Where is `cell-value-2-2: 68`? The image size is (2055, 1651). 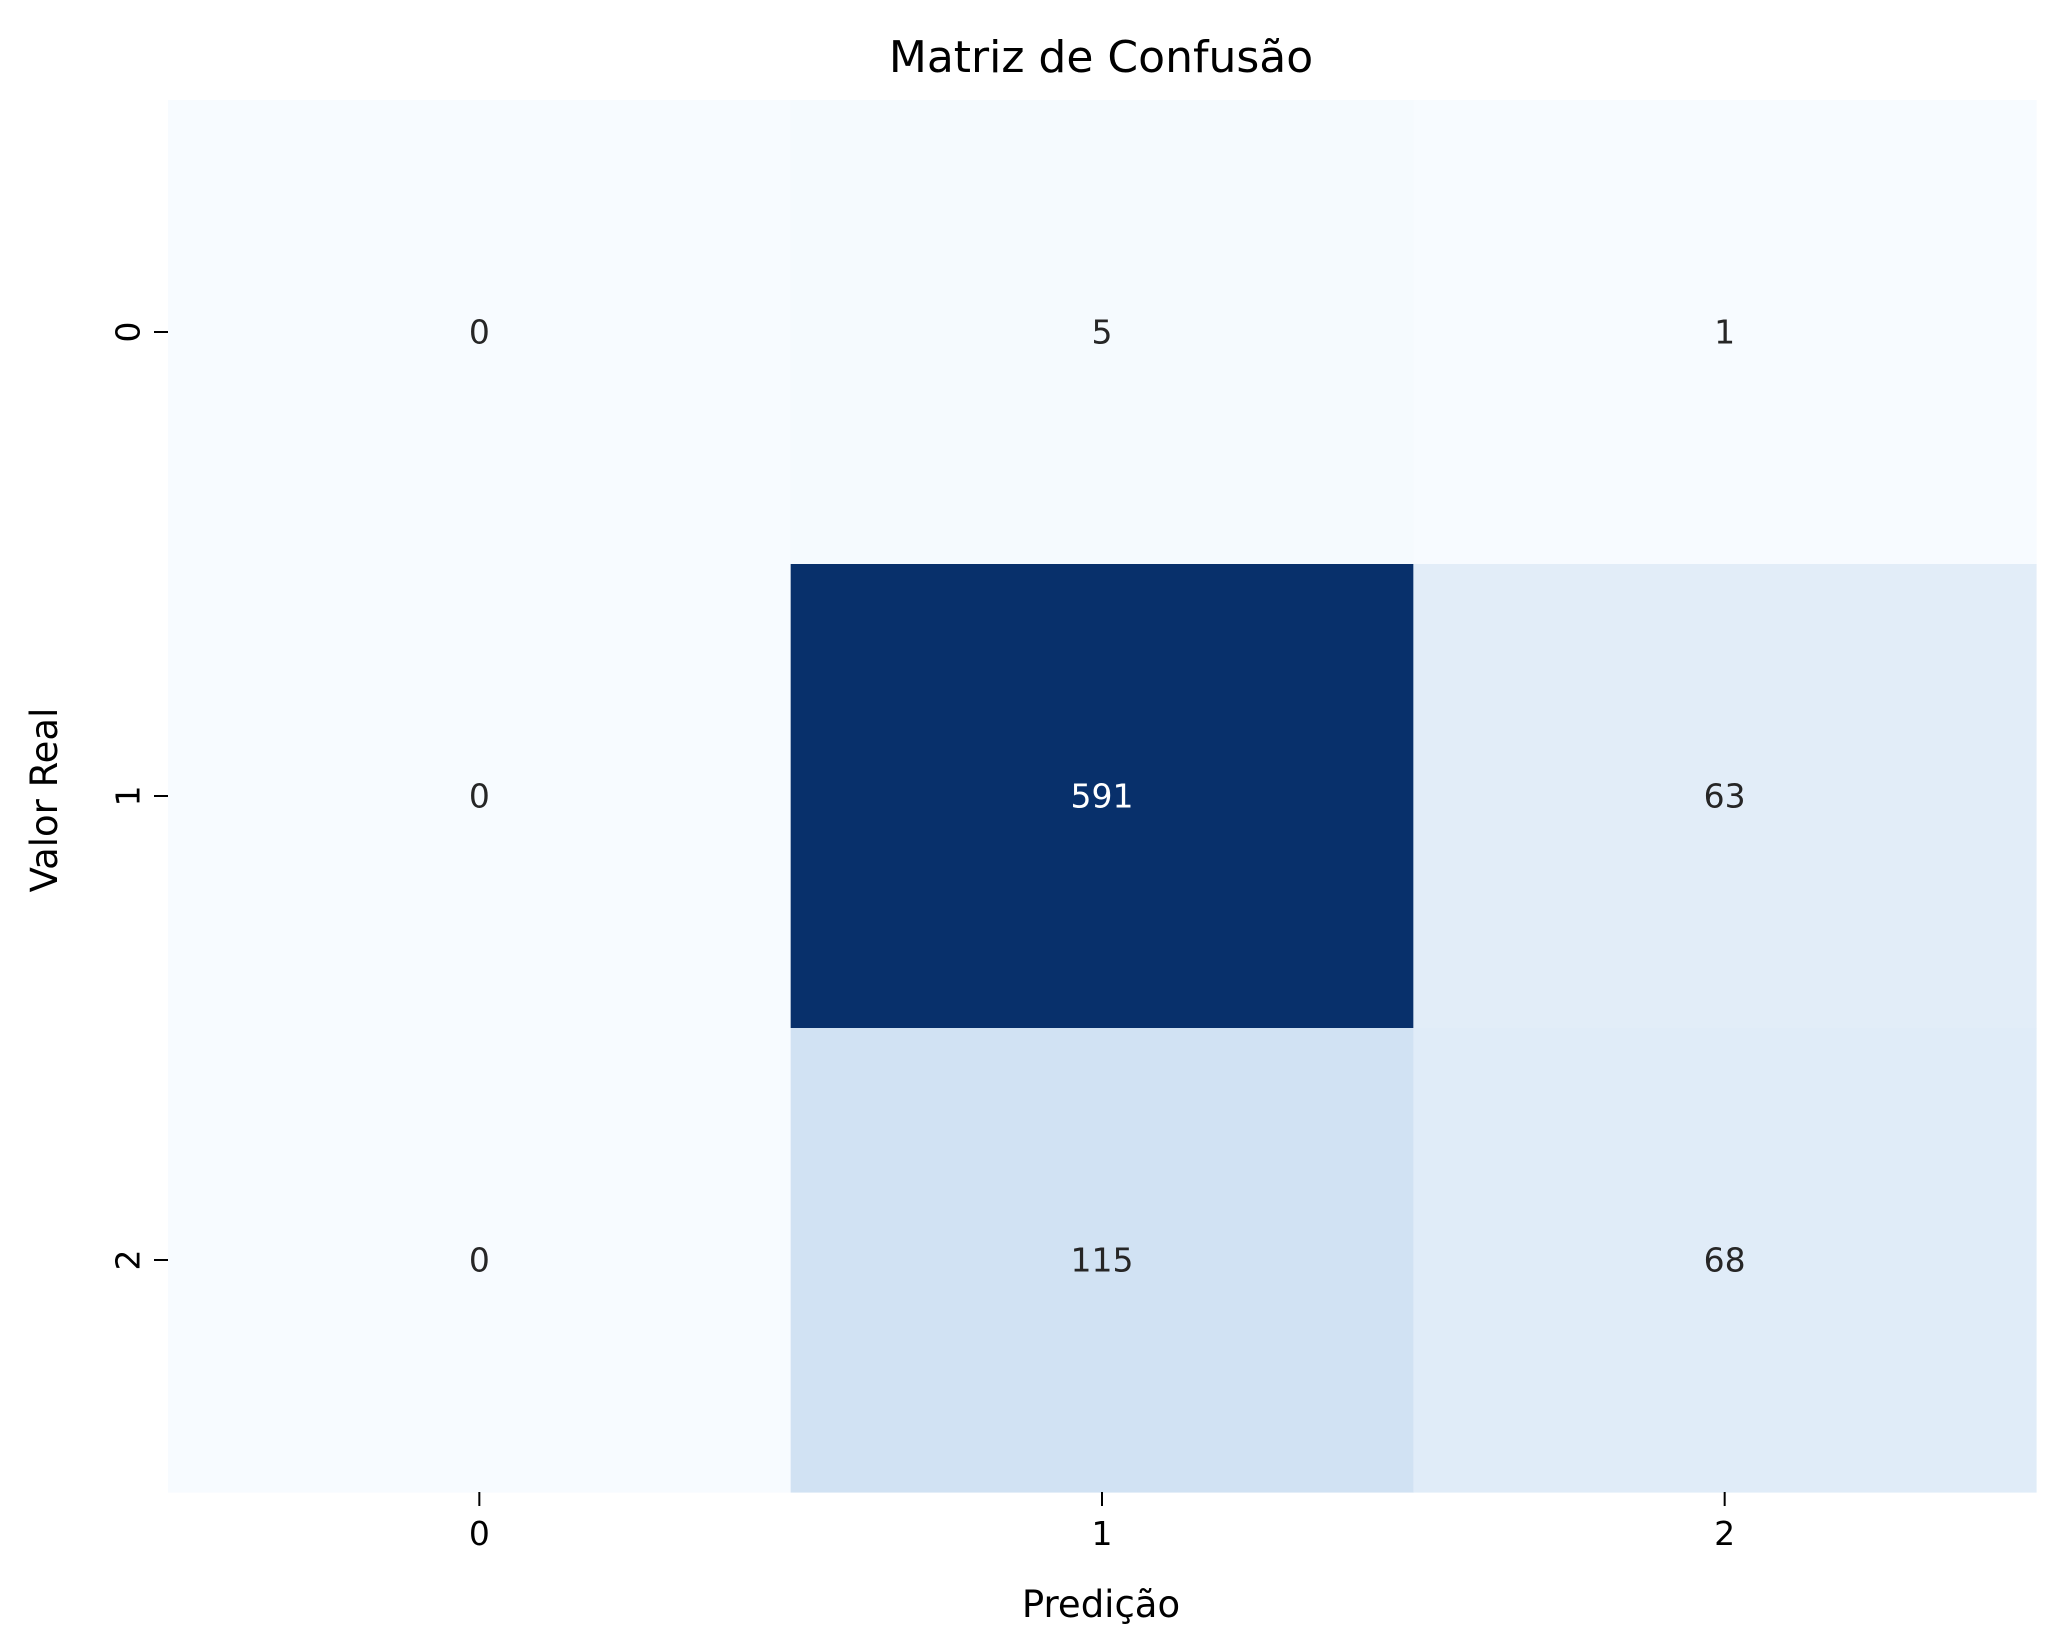 cell-value-2-2: 68 is located at coordinates (1725, 1260).